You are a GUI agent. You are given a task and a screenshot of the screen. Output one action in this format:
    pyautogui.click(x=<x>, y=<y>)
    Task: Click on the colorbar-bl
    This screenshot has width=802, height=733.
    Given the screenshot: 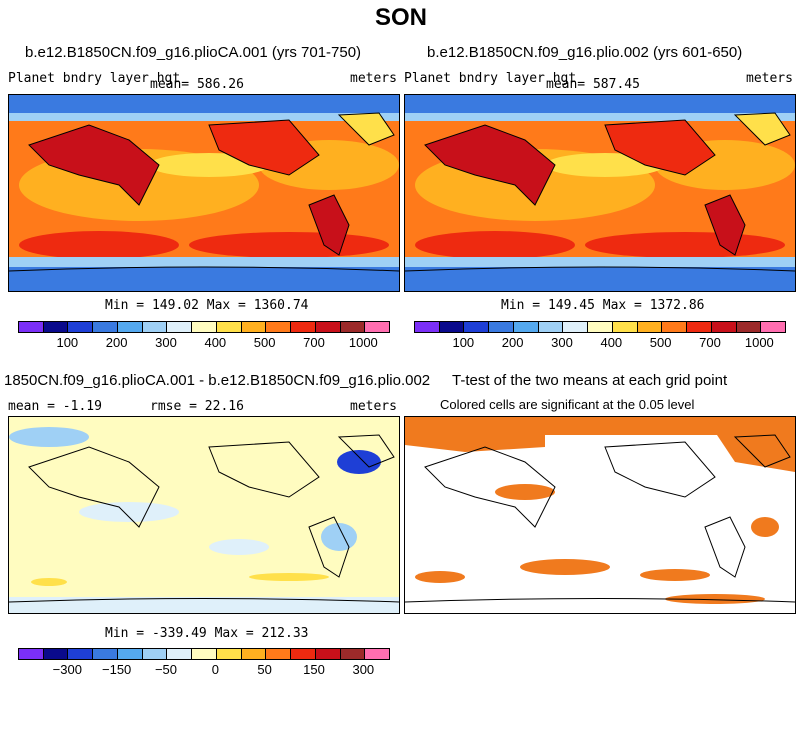 What is the action you would take?
    pyautogui.click(x=204, y=654)
    